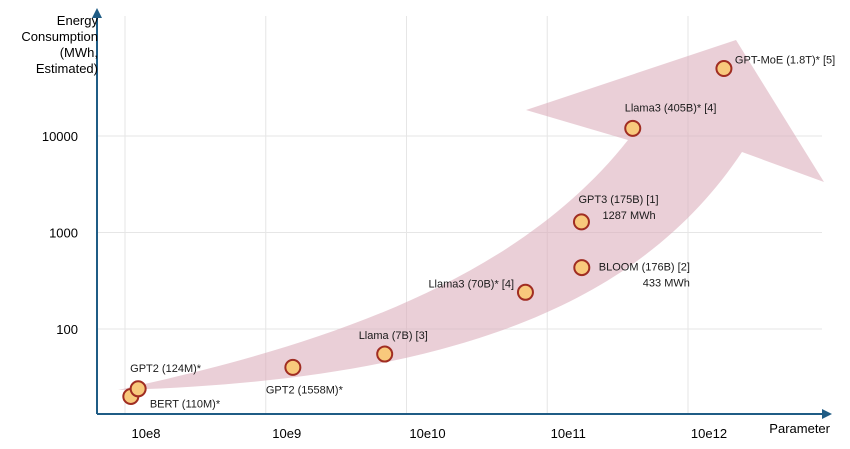 The image size is (850, 449). I want to click on x-axis-arrowhead, so click(827, 414).